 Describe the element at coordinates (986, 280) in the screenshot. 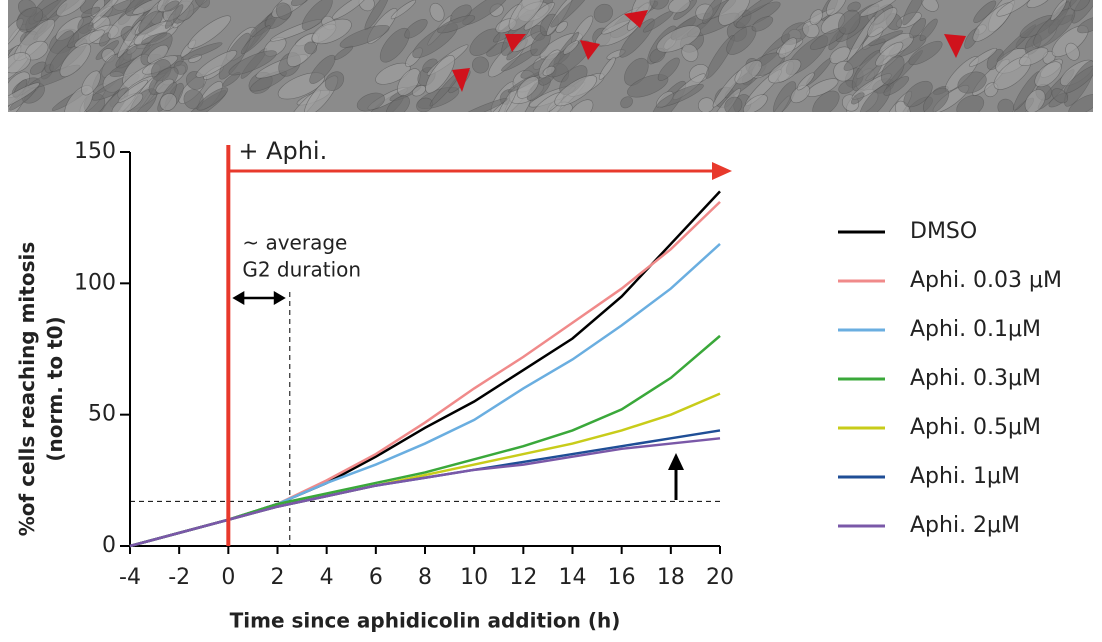

I see `legend-label: Aphi. 0.03 μM` at that location.